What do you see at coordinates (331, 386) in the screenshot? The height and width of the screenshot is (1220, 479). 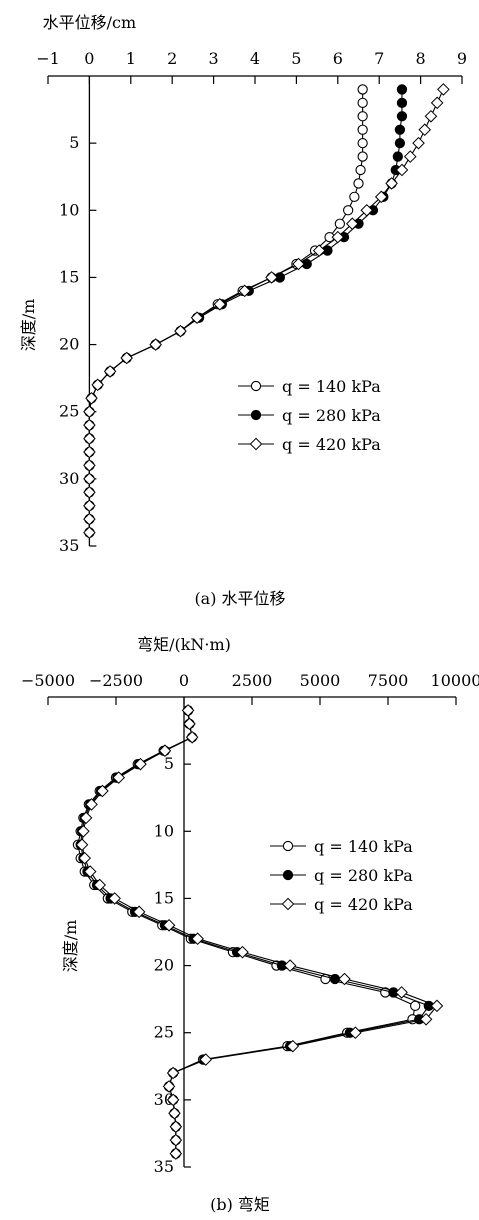 I see `legend-label: q = 140 kPa` at bounding box center [331, 386].